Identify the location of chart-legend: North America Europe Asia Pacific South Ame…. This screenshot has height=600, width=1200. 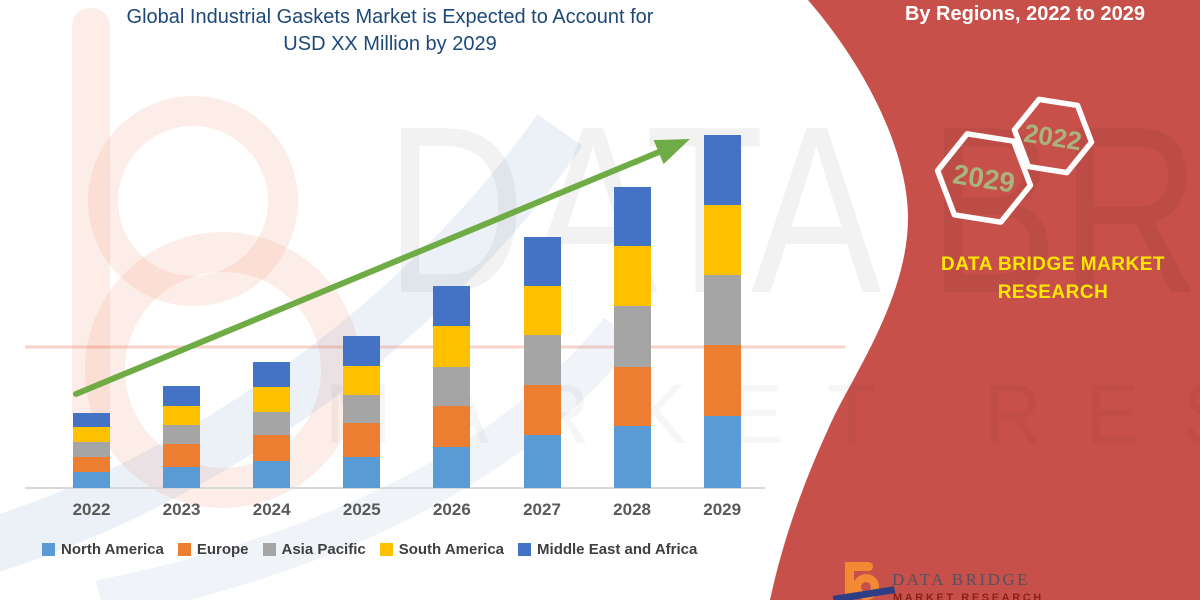
(369, 549).